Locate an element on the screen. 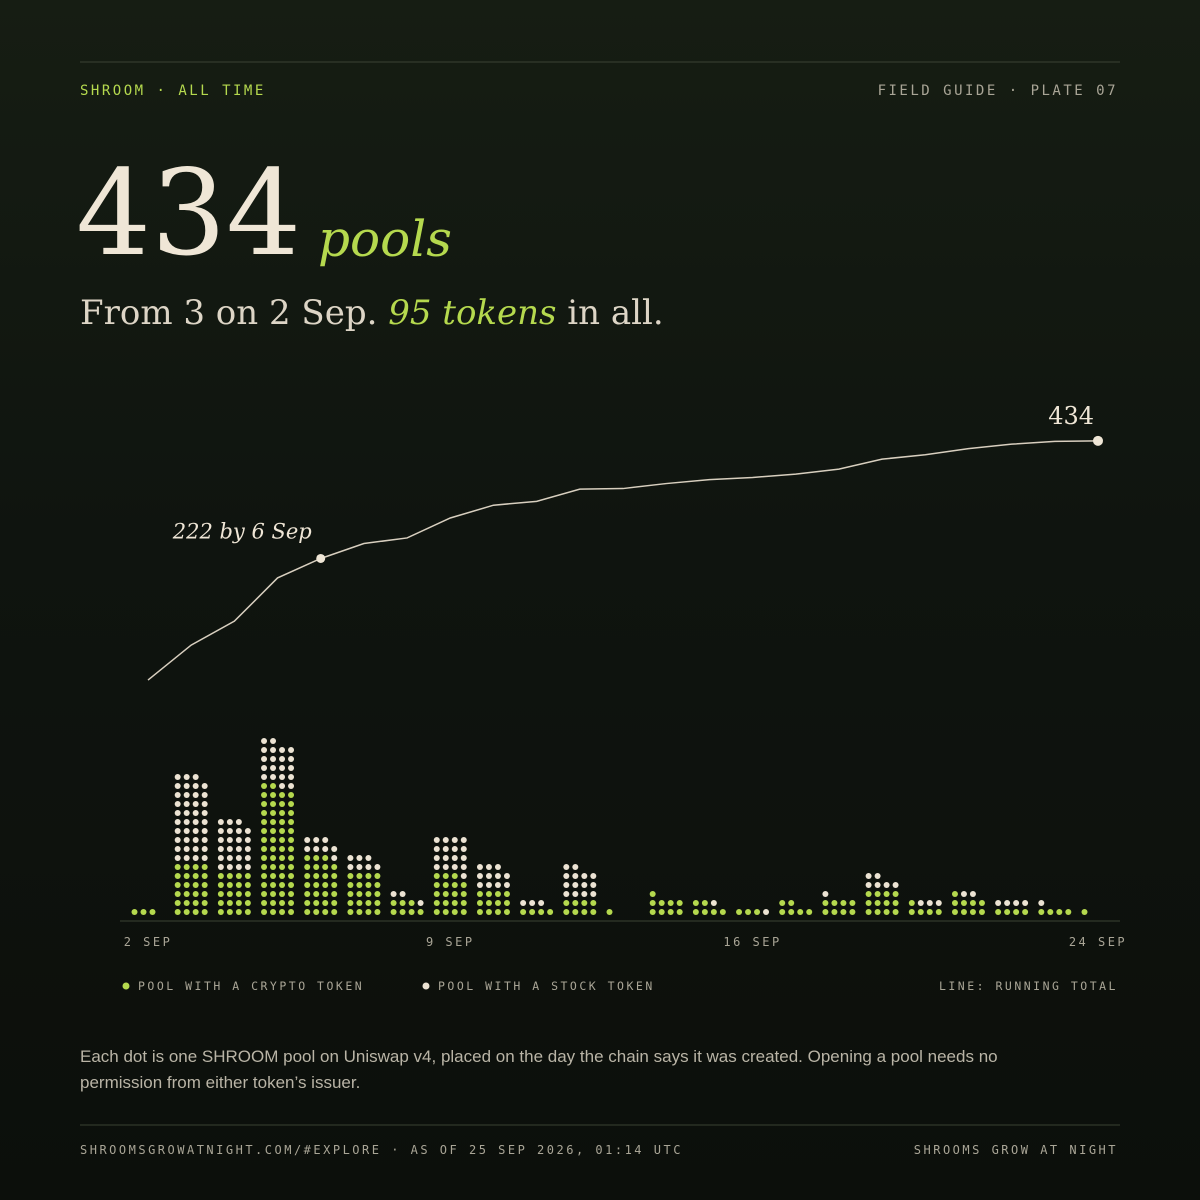 This screenshot has height=1200, width=1200. subtitle: From 3 on 2 Sep. 95 tokens in all. is located at coordinates (372, 313).